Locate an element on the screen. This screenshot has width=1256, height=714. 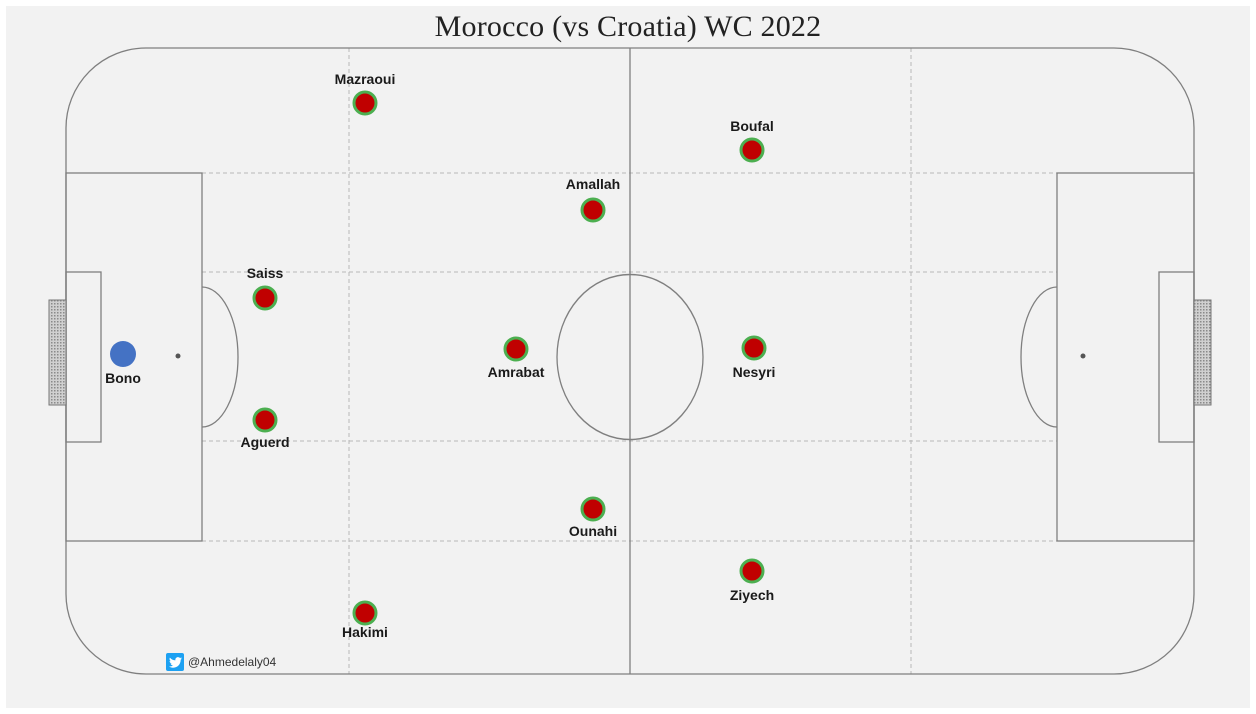
centre-circle is located at coordinates (630, 357).